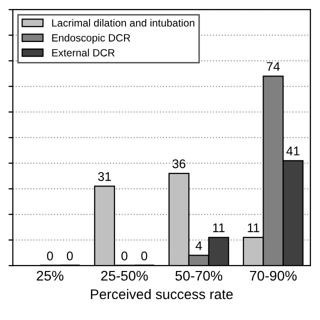 This screenshot has height=320, width=320. Describe the element at coordinates (198, 275) in the screenshot. I see `x-tick-label: 50-70%` at that location.